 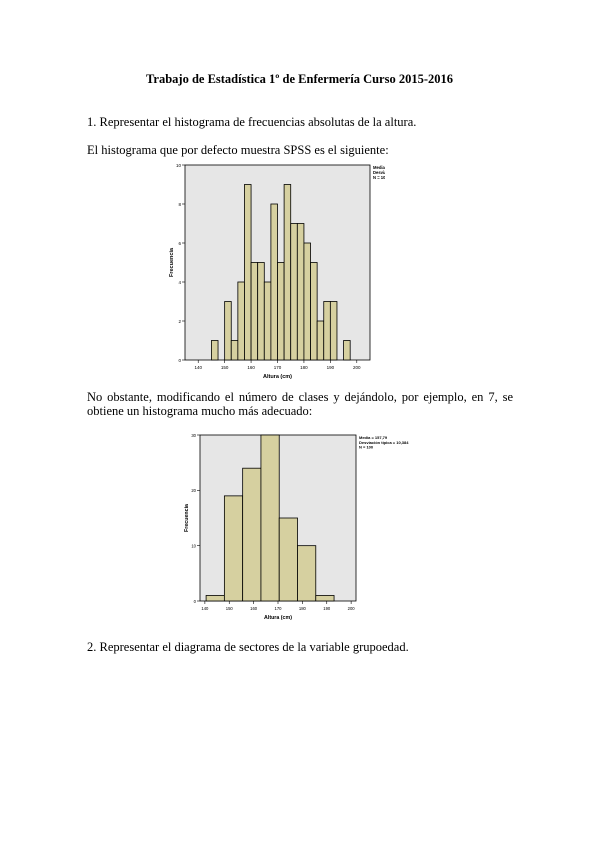 What do you see at coordinates (193, 490) in the screenshot?
I see `y-tick-label: 20` at bounding box center [193, 490].